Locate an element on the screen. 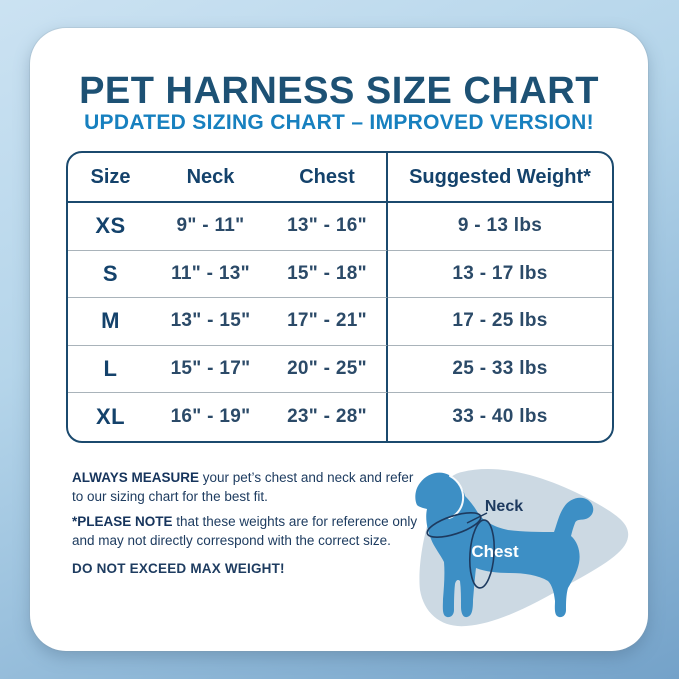 Image resolution: width=679 pixels, height=679 pixels. table-cell-neck: 13" - 15" is located at coordinates (210, 322).